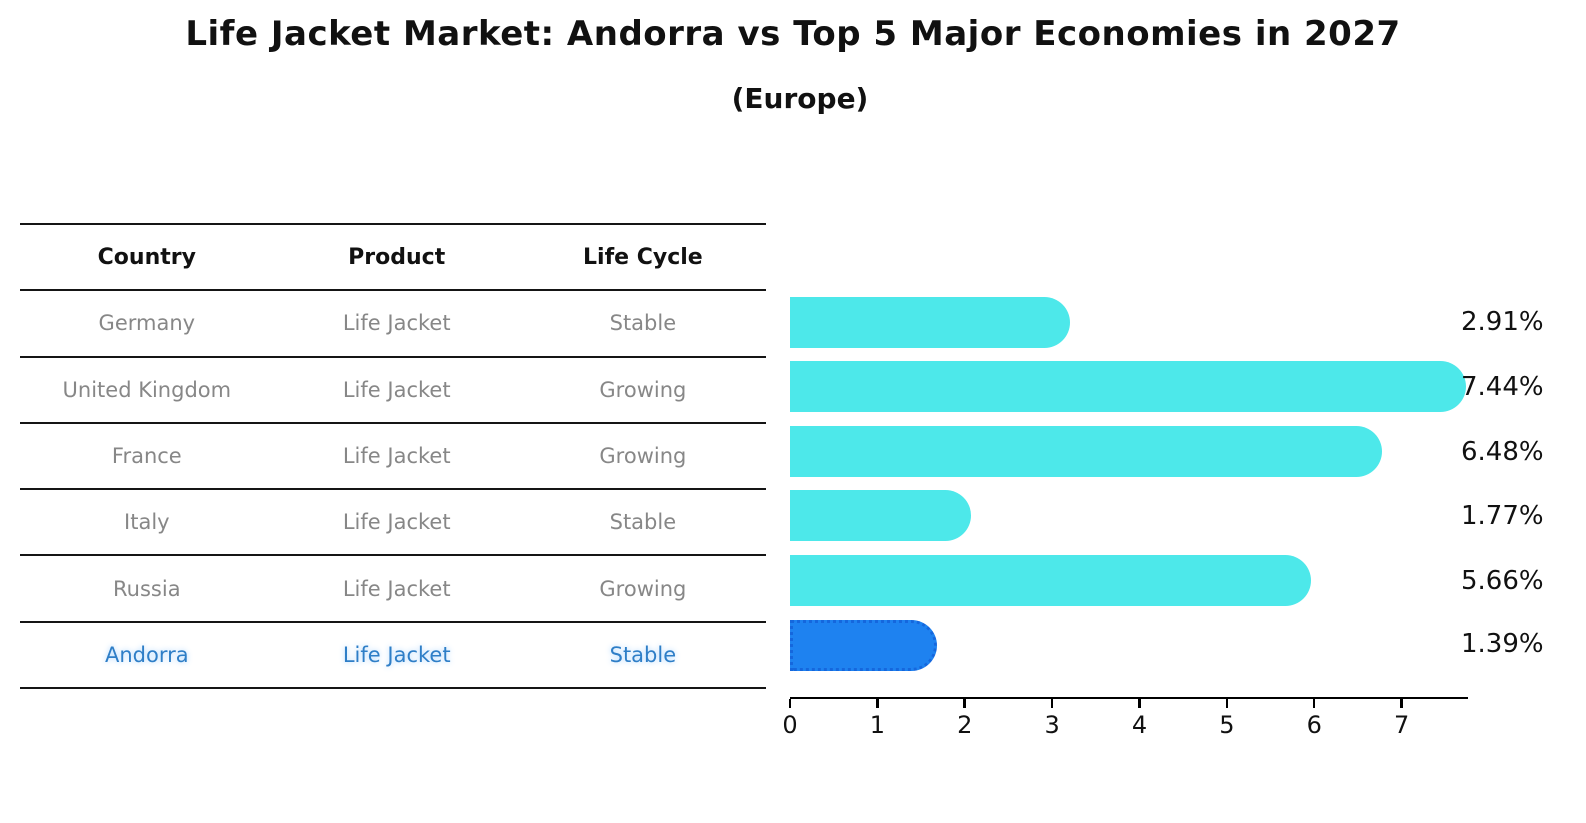  I want to click on bar-germany, so click(930, 322).